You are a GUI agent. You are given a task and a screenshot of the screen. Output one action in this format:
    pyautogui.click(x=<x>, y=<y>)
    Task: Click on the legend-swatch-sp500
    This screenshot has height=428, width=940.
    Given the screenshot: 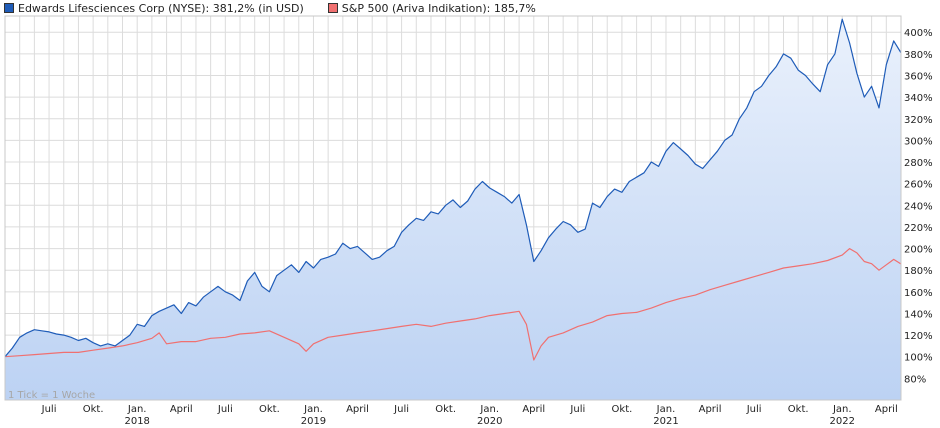 What is the action you would take?
    pyautogui.click(x=332, y=8)
    